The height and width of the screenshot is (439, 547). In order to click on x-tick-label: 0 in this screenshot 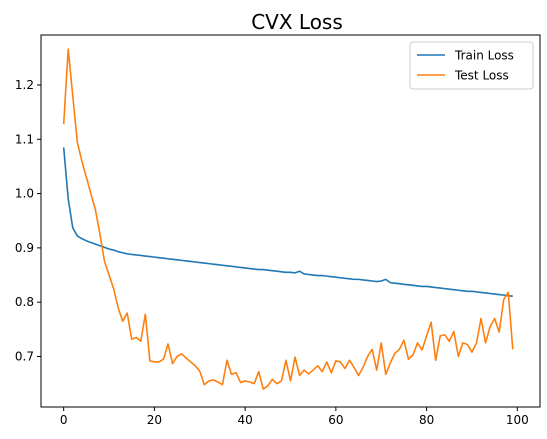, I will do `click(64, 420)`.